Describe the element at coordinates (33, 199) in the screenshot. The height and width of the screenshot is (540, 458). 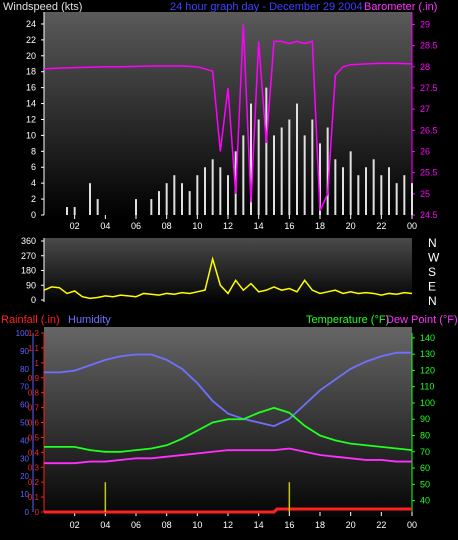
I see `wind-left-tick-label: 2` at that location.